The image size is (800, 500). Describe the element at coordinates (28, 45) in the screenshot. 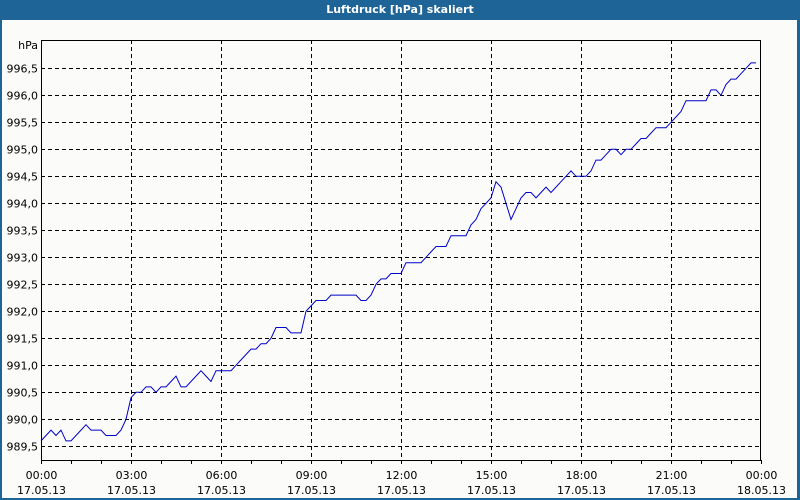

I see `y-axis-unit-label: hPa` at that location.